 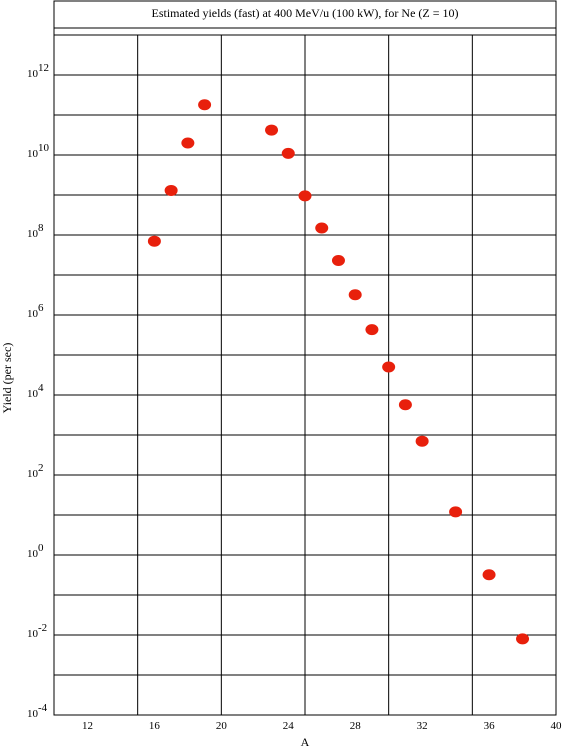 I want to click on y-tick-exponent: 0, so click(x=41, y=548).